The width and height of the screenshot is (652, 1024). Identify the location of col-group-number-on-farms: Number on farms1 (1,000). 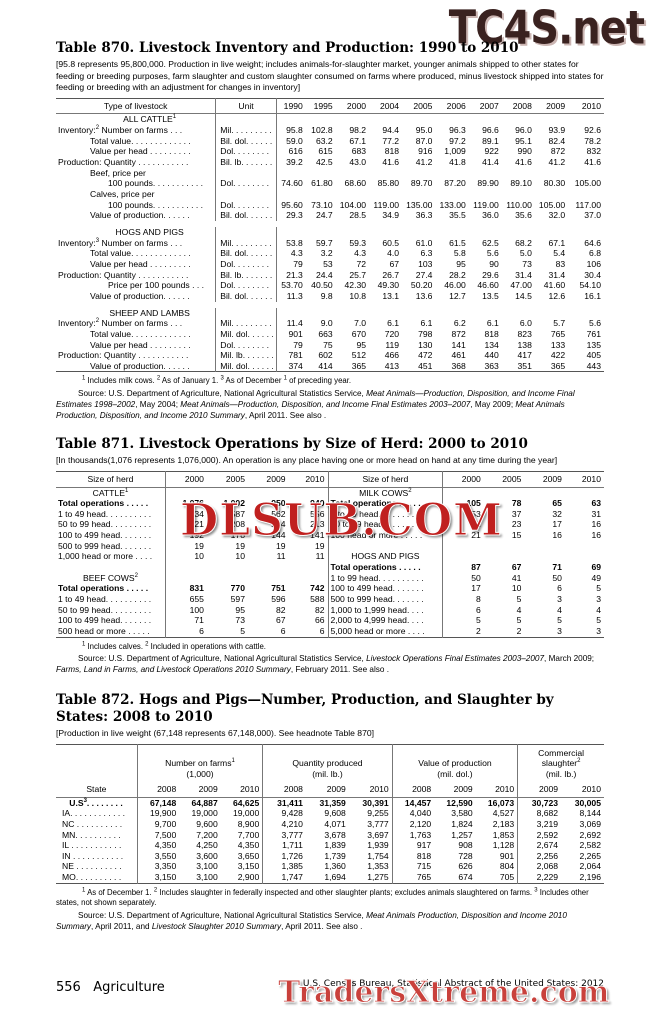
(199, 763).